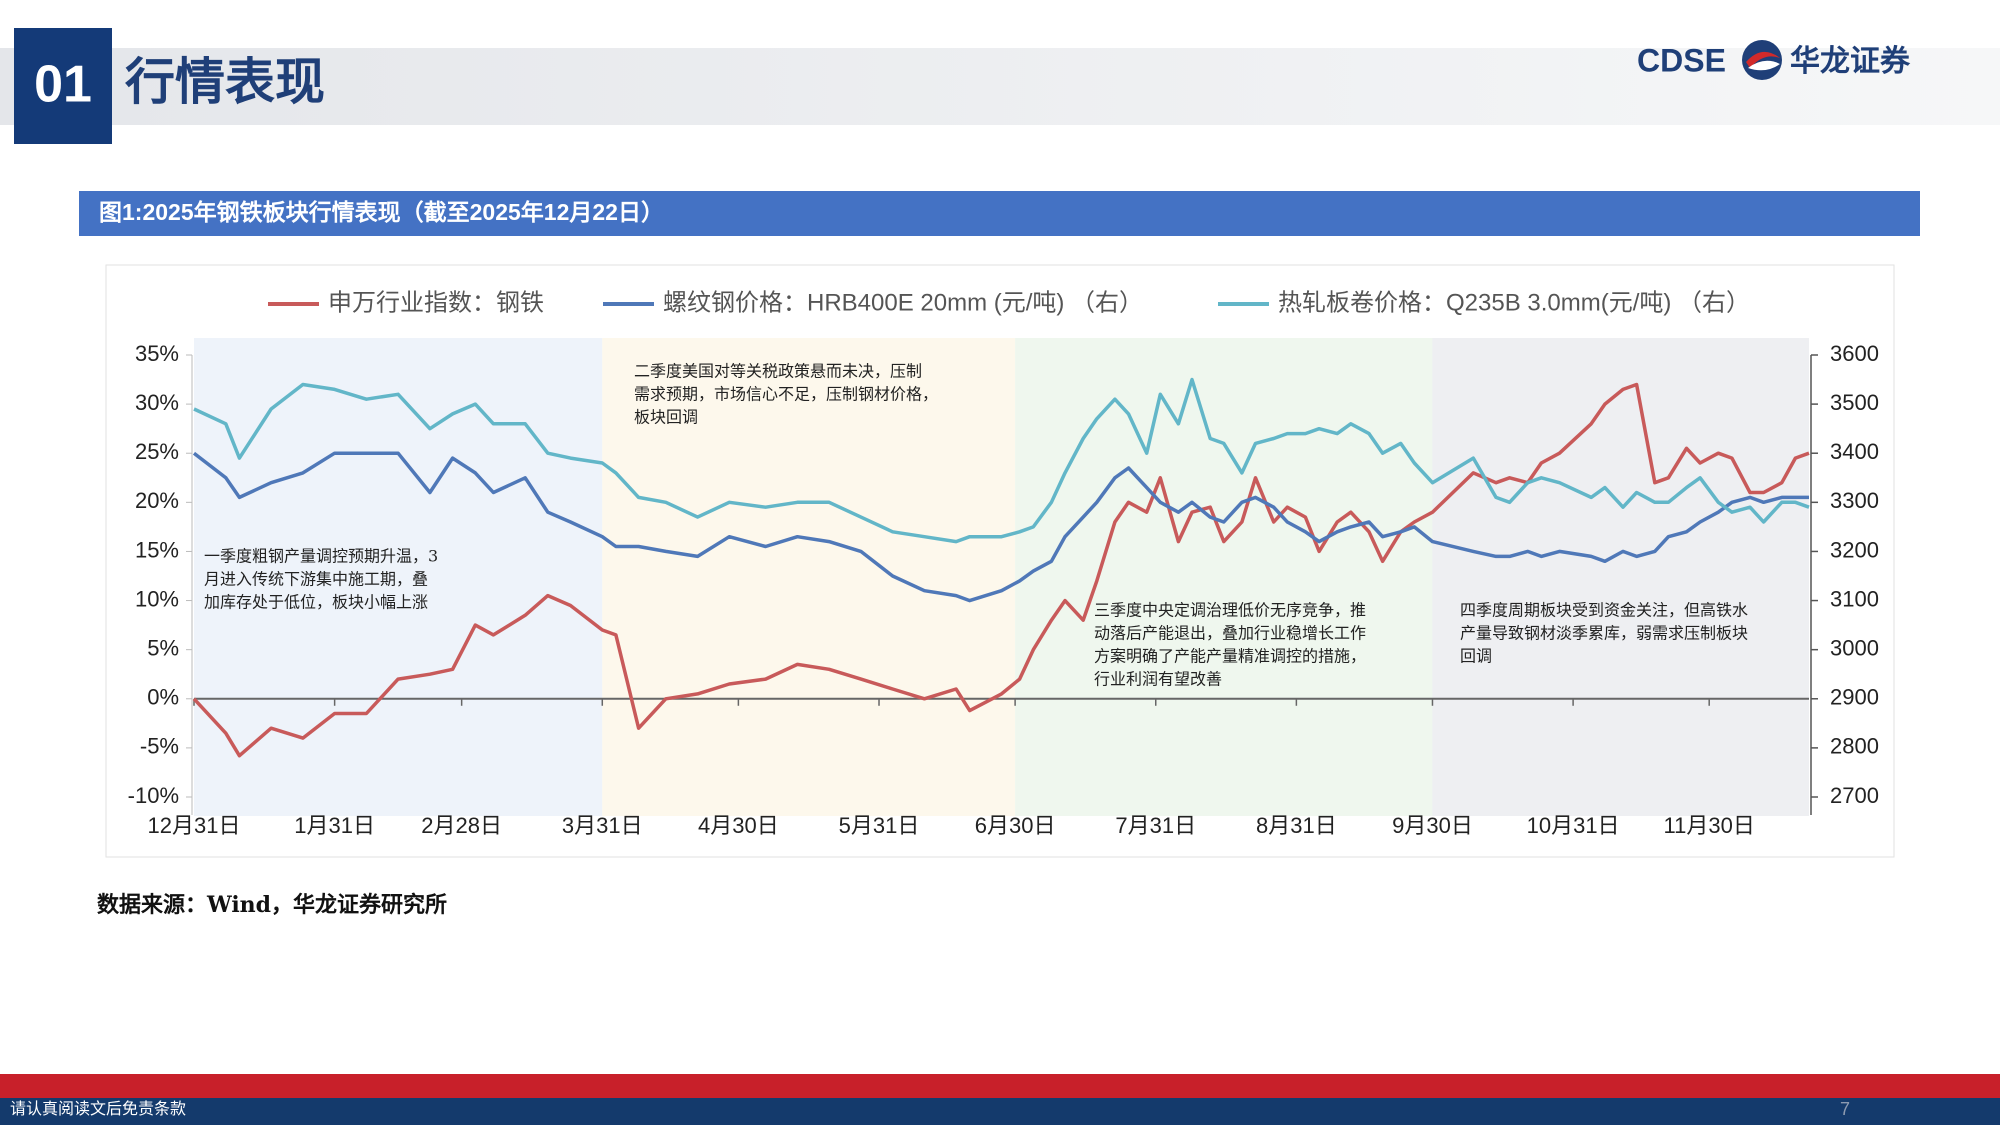  What do you see at coordinates (1854, 353) in the screenshot?
I see `y2-tick-label: 3600` at bounding box center [1854, 353].